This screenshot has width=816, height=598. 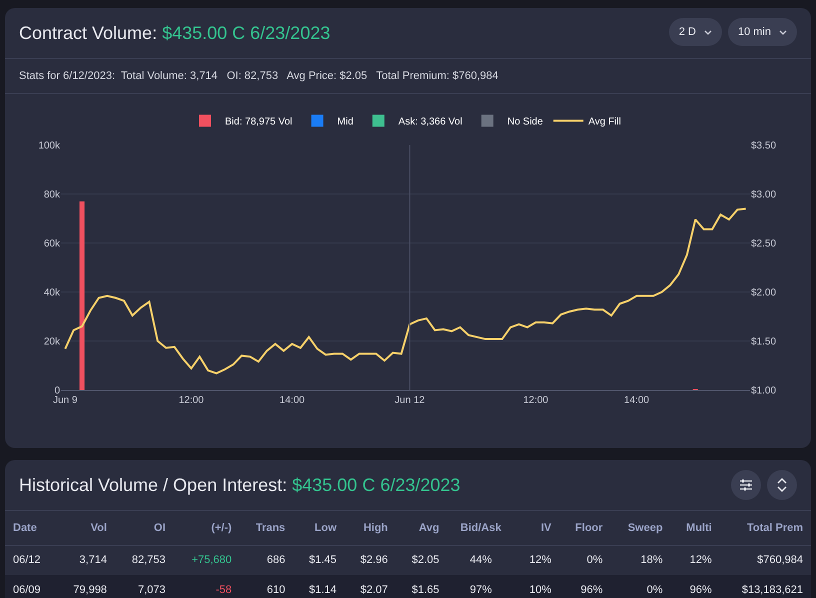 I want to click on category-label: Vol, so click(x=85, y=528).